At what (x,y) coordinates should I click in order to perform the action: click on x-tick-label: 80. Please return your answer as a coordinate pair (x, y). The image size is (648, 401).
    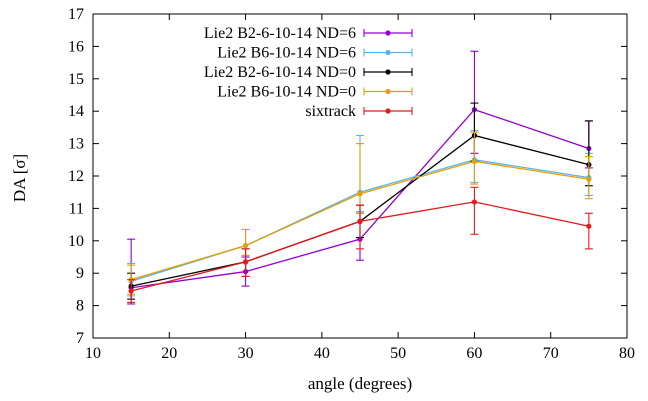
    Looking at the image, I should click on (627, 353).